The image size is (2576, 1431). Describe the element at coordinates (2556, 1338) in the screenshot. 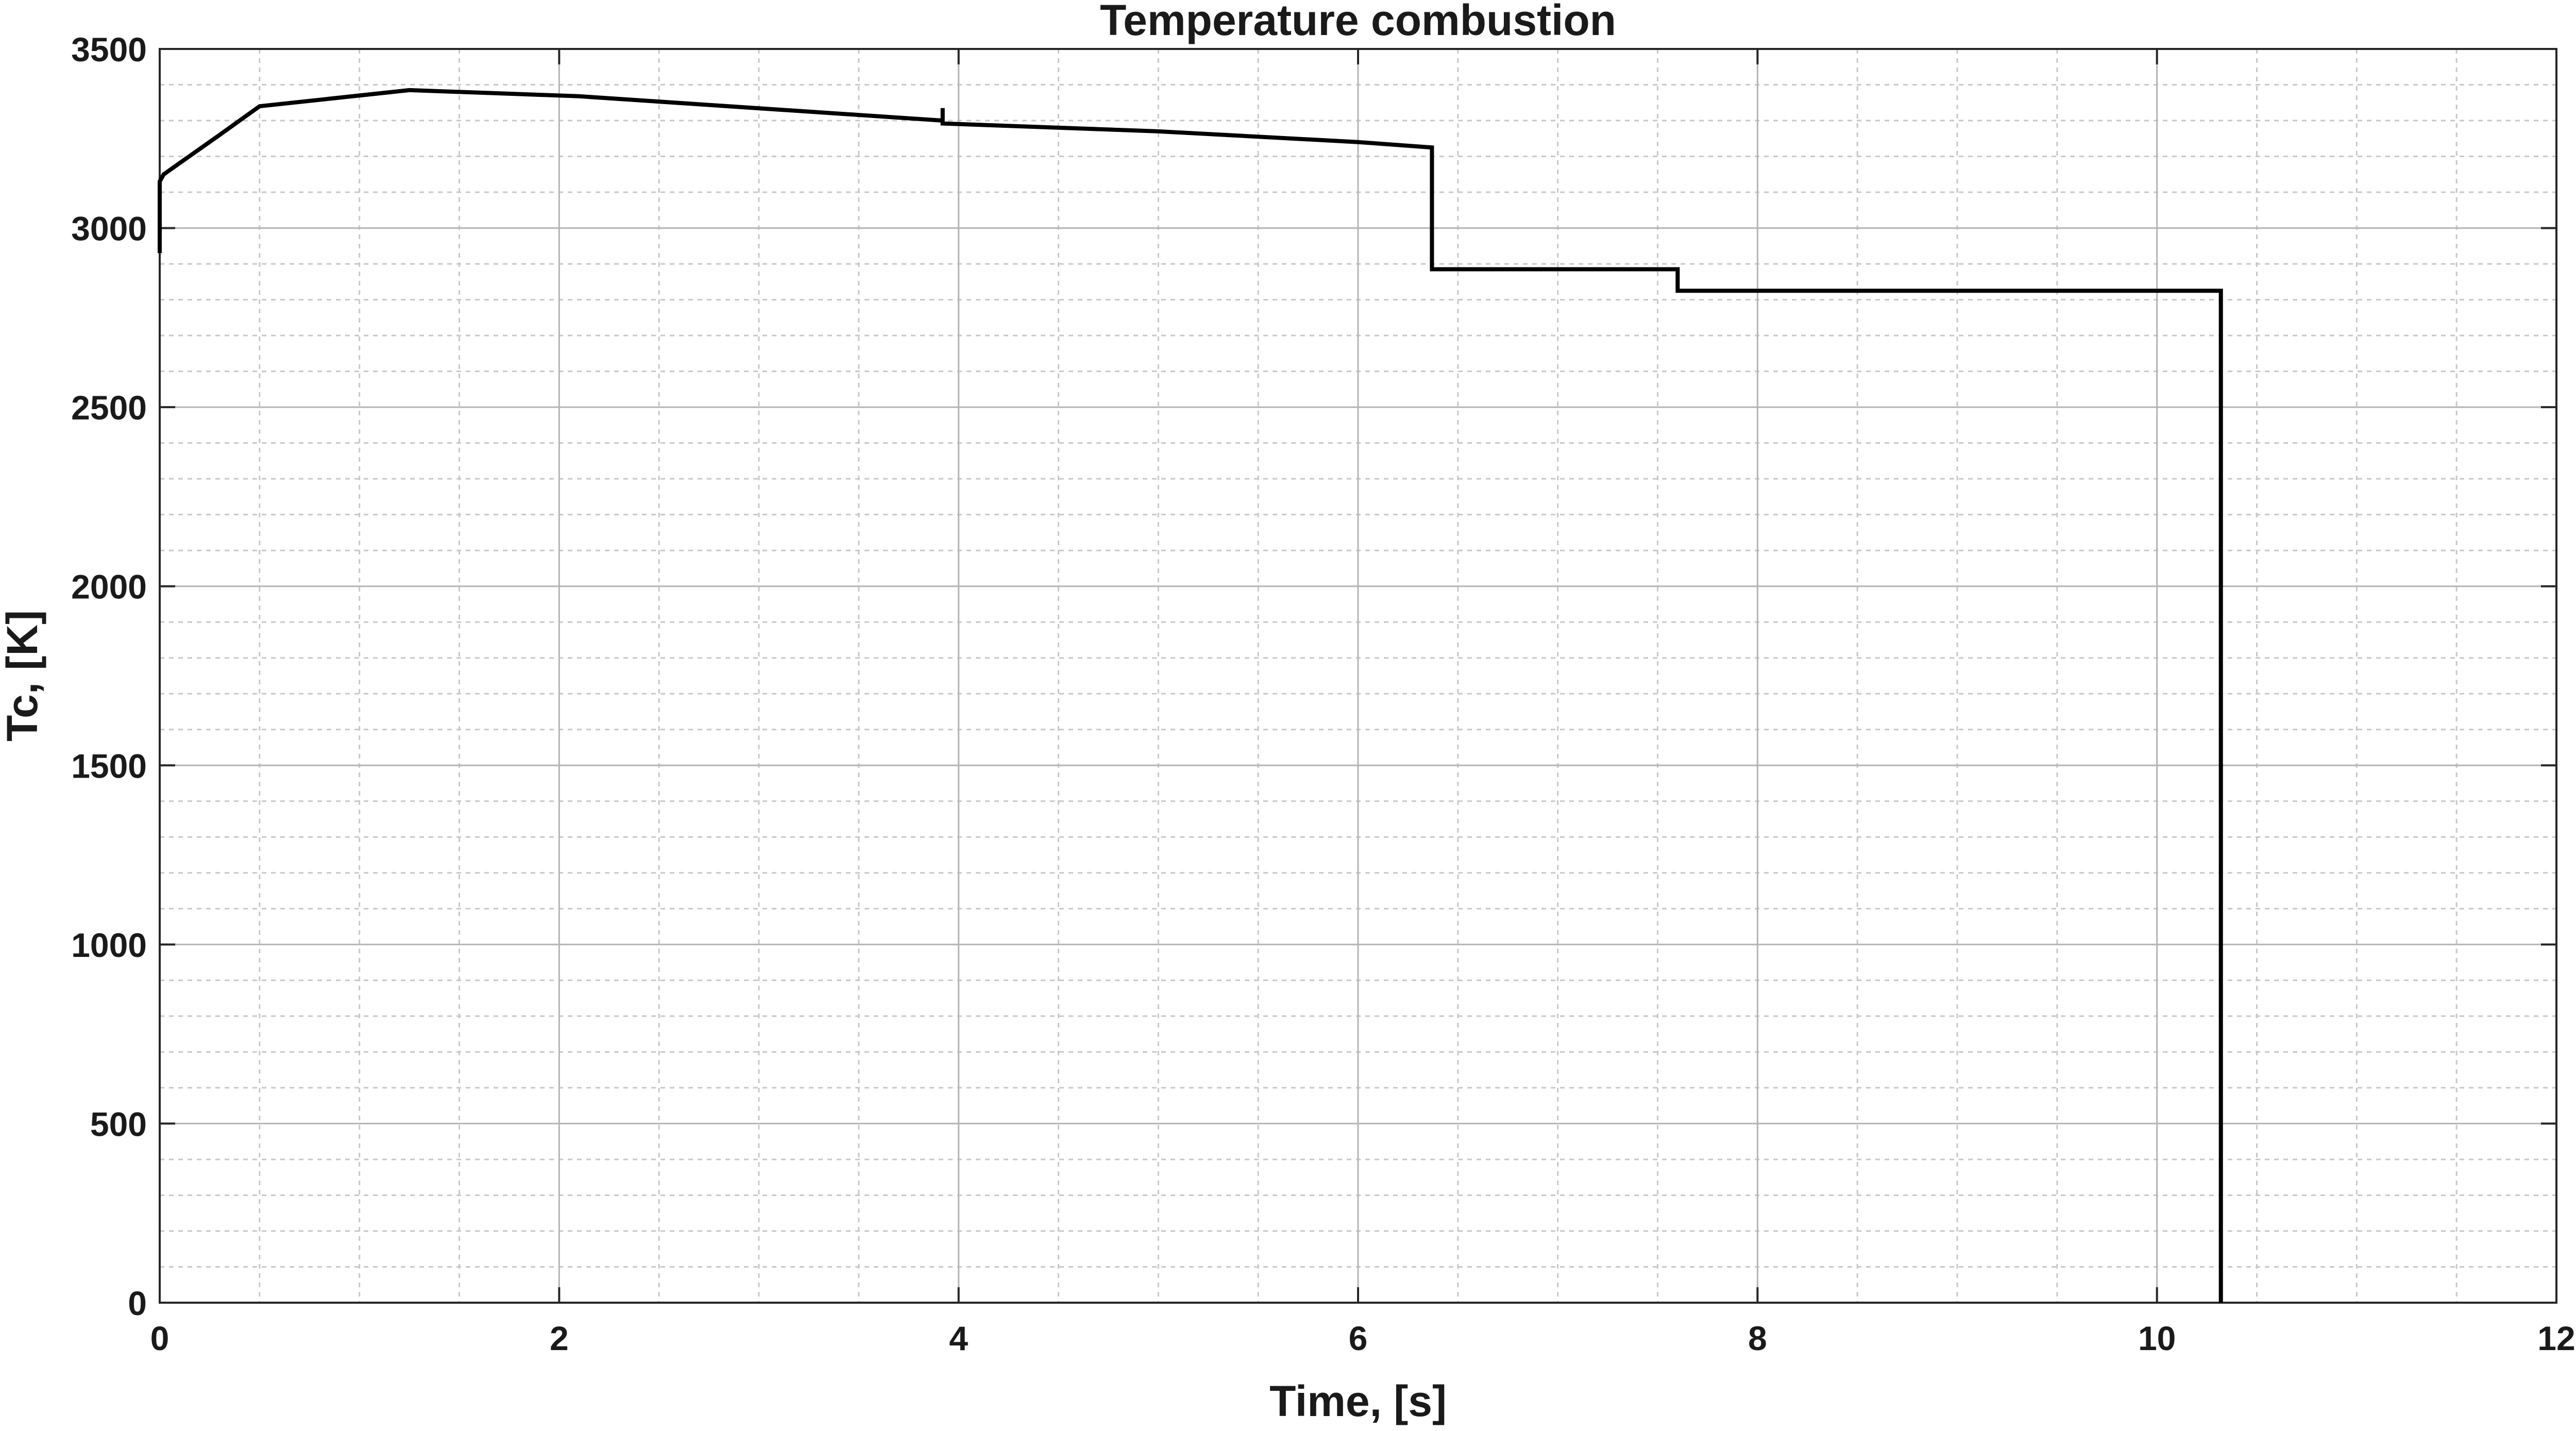

I see `x-tick-label: 12` at that location.